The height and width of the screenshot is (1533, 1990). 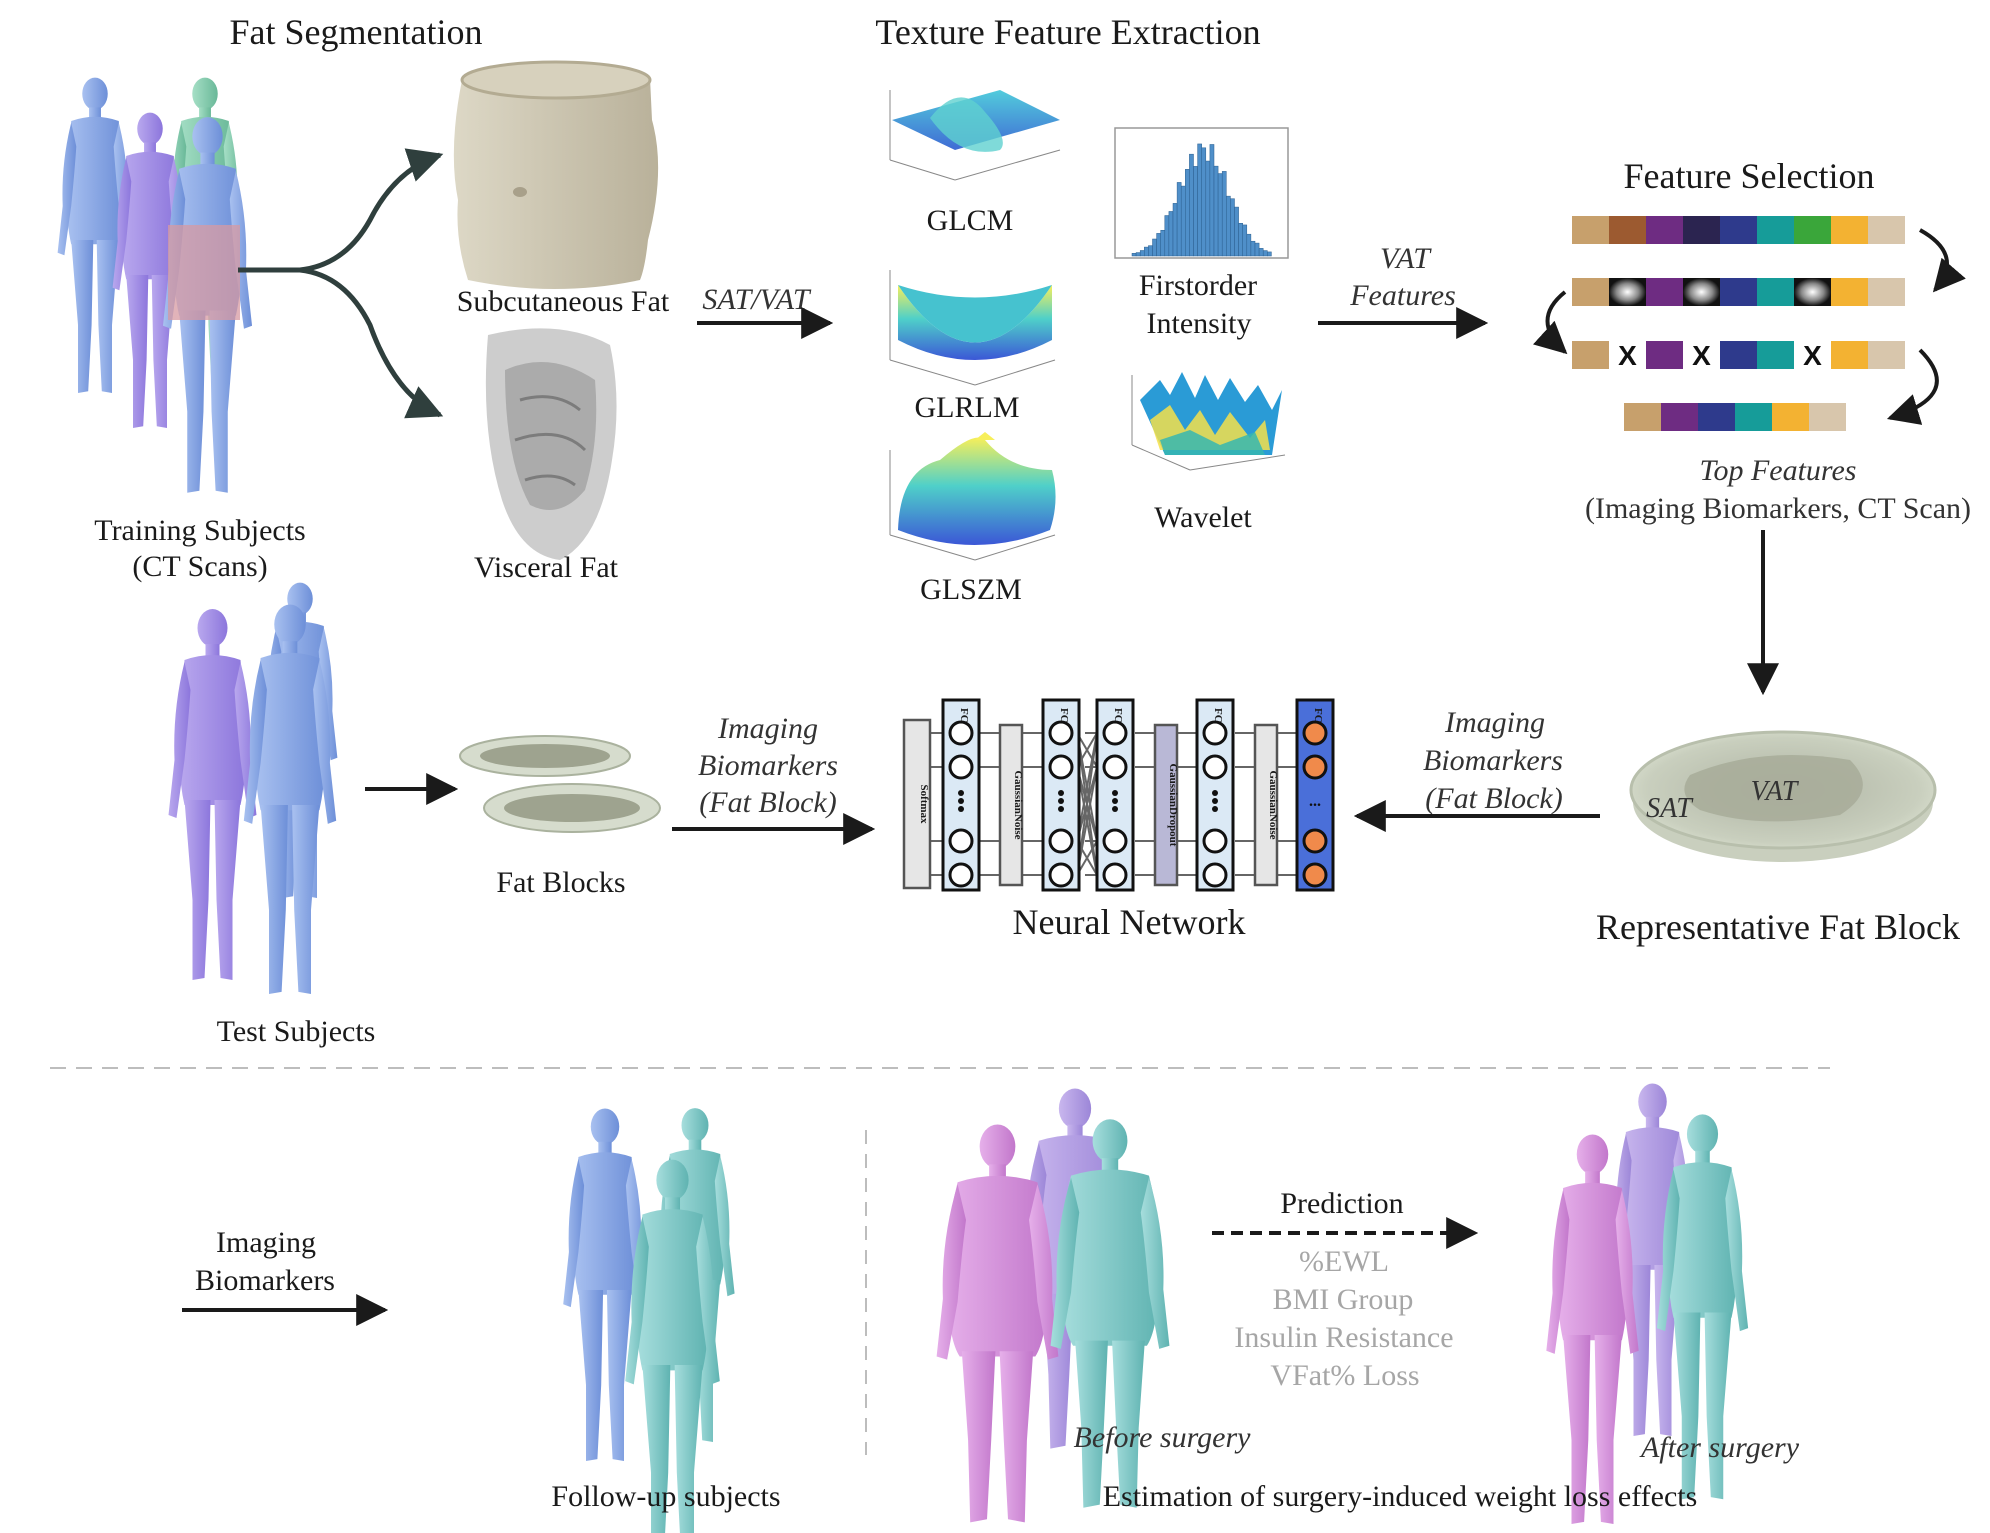 What do you see at coordinates (768, 765) in the screenshot?
I see `imaging-biomarkers-left-label-2: Biomarkers` at bounding box center [768, 765].